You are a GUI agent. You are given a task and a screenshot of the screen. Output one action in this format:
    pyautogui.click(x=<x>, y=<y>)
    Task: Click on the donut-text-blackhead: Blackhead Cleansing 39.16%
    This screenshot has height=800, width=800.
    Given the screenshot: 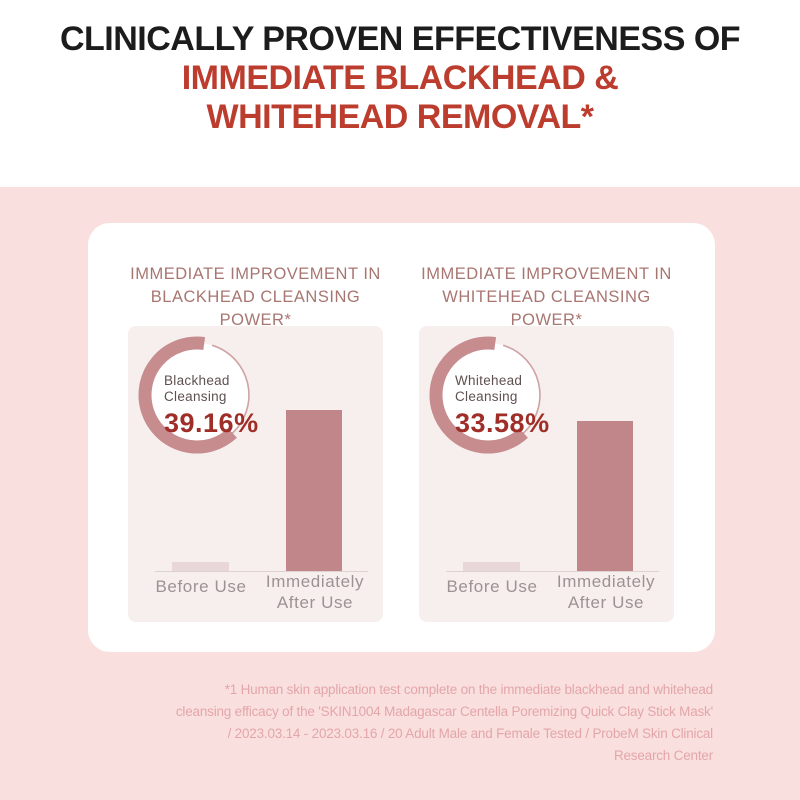 What is the action you would take?
    pyautogui.click(x=214, y=406)
    